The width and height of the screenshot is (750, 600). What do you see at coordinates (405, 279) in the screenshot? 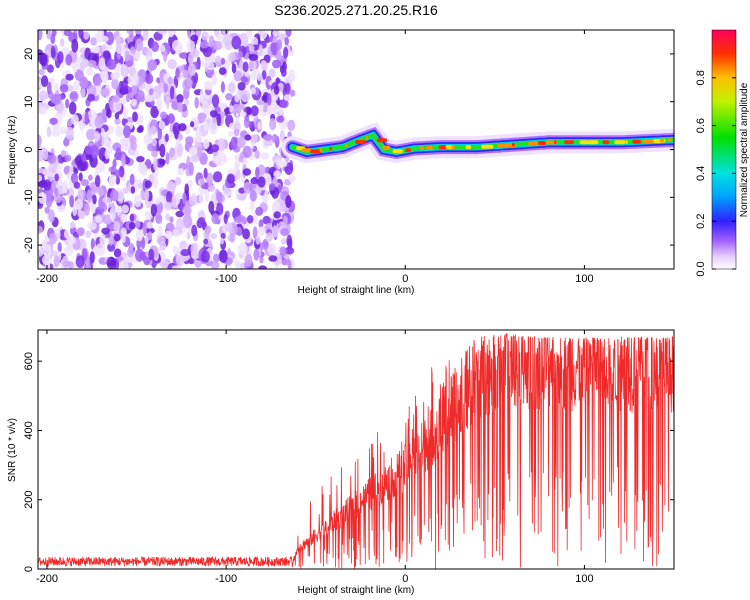
I see `x-tick-label: 0` at bounding box center [405, 279].